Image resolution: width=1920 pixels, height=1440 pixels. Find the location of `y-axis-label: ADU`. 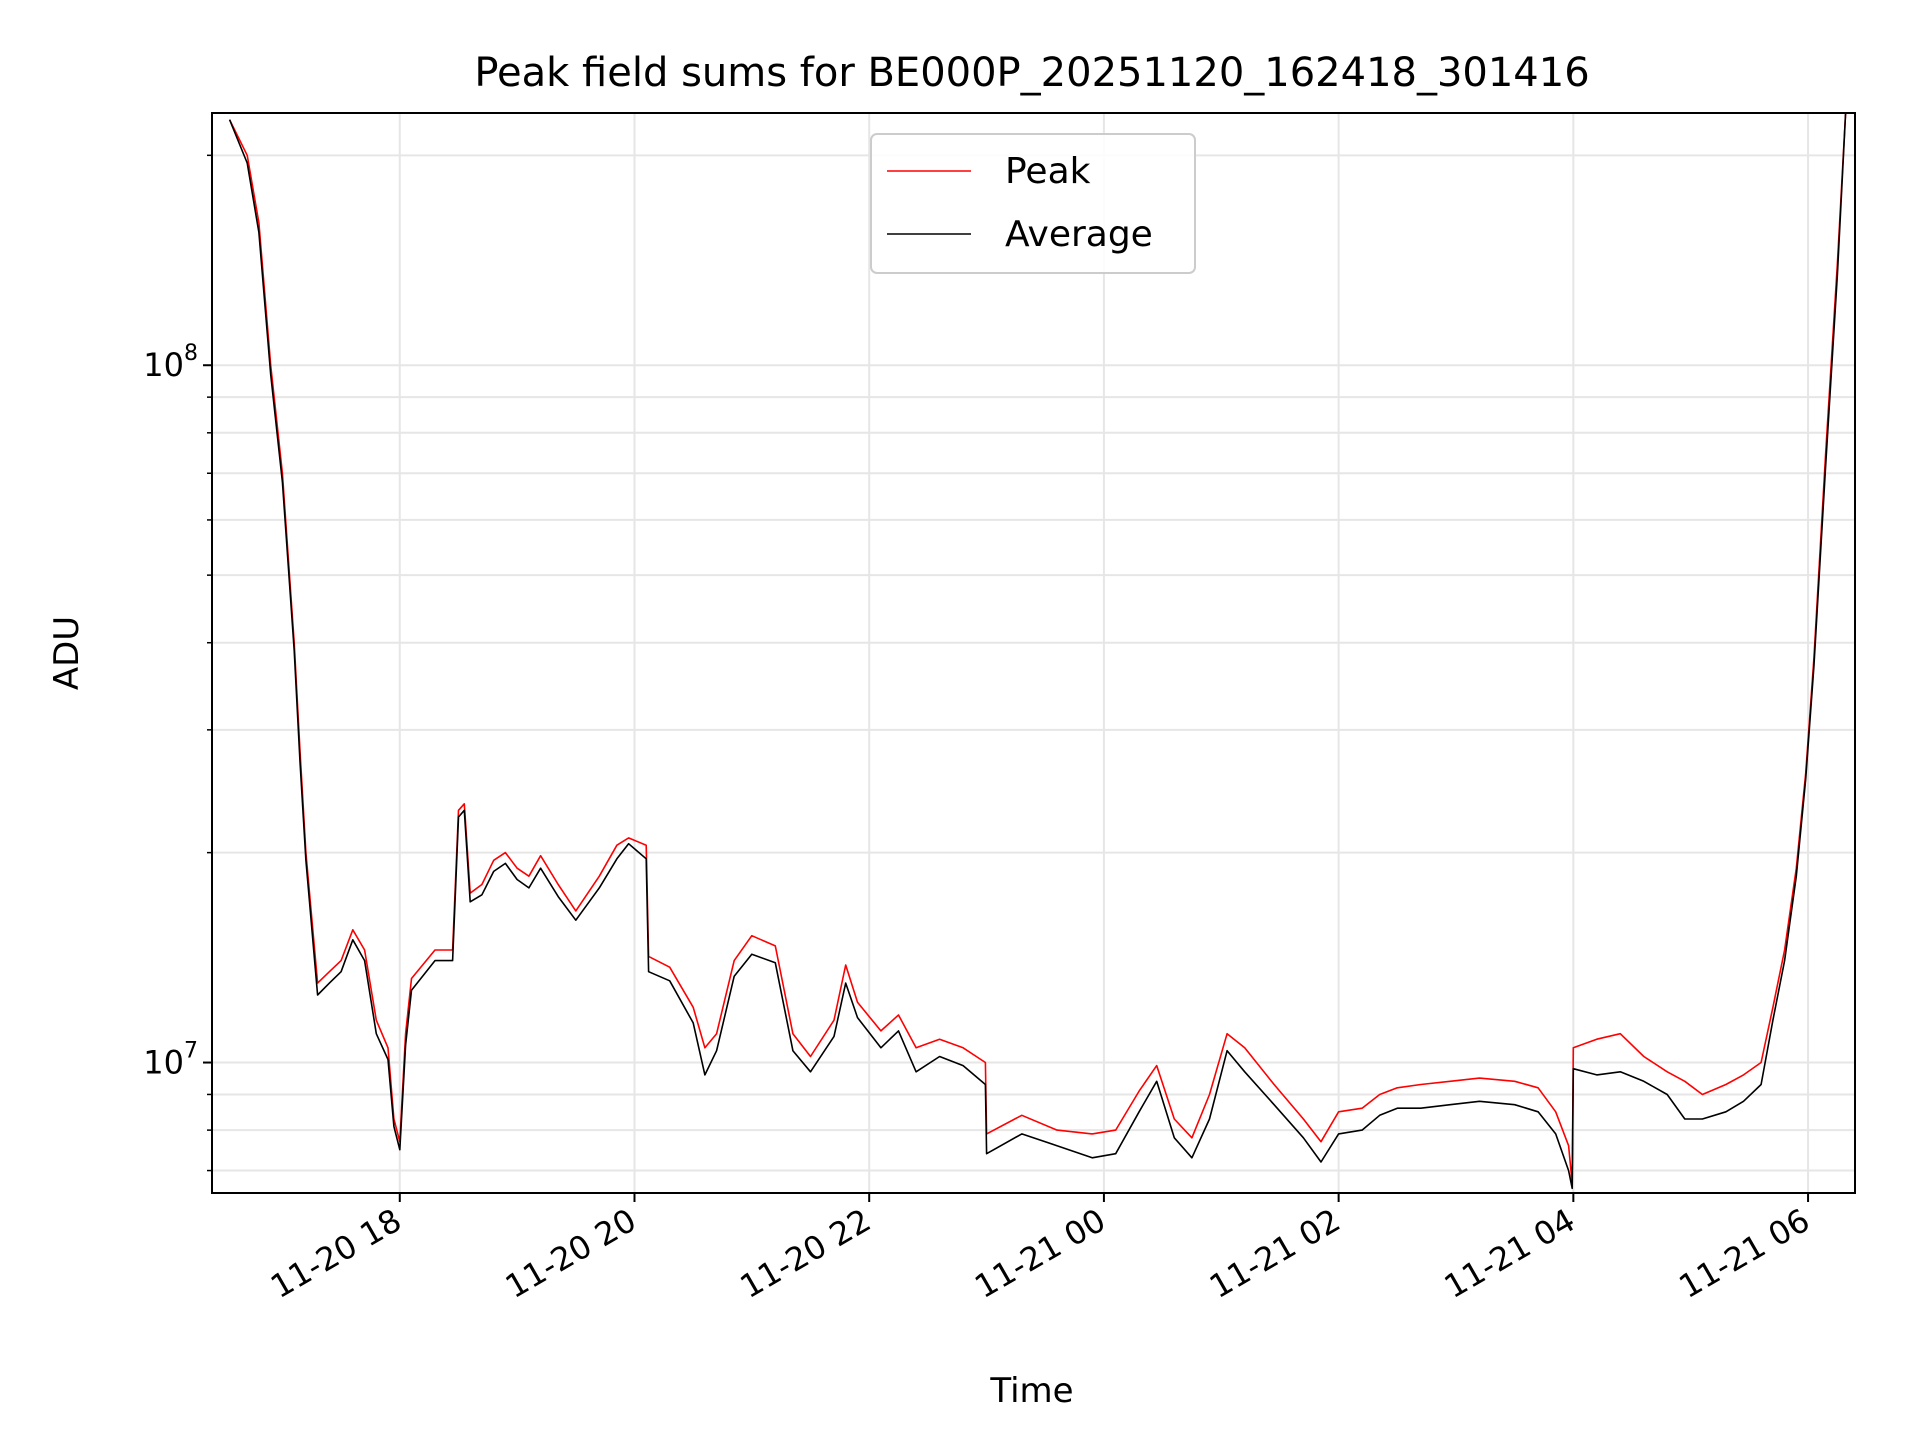

y-axis-label: ADU is located at coordinates (67, 653).